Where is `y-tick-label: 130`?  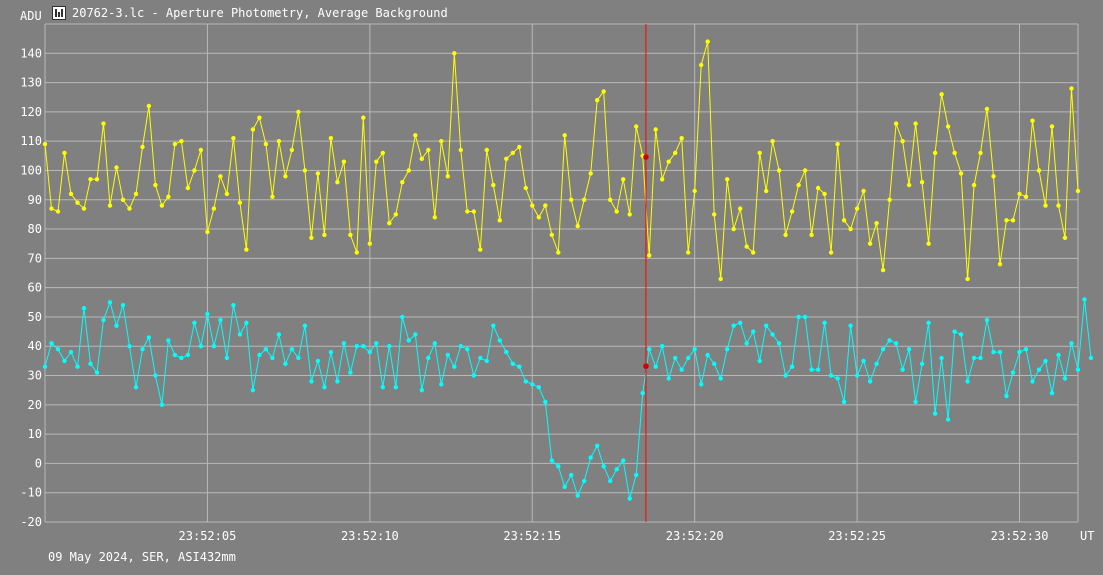 y-tick-label: 130 is located at coordinates (31, 83).